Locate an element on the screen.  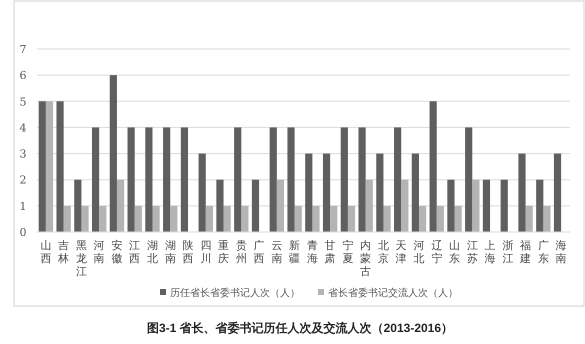
y-tick-label: 7 is located at coordinates (23, 49).